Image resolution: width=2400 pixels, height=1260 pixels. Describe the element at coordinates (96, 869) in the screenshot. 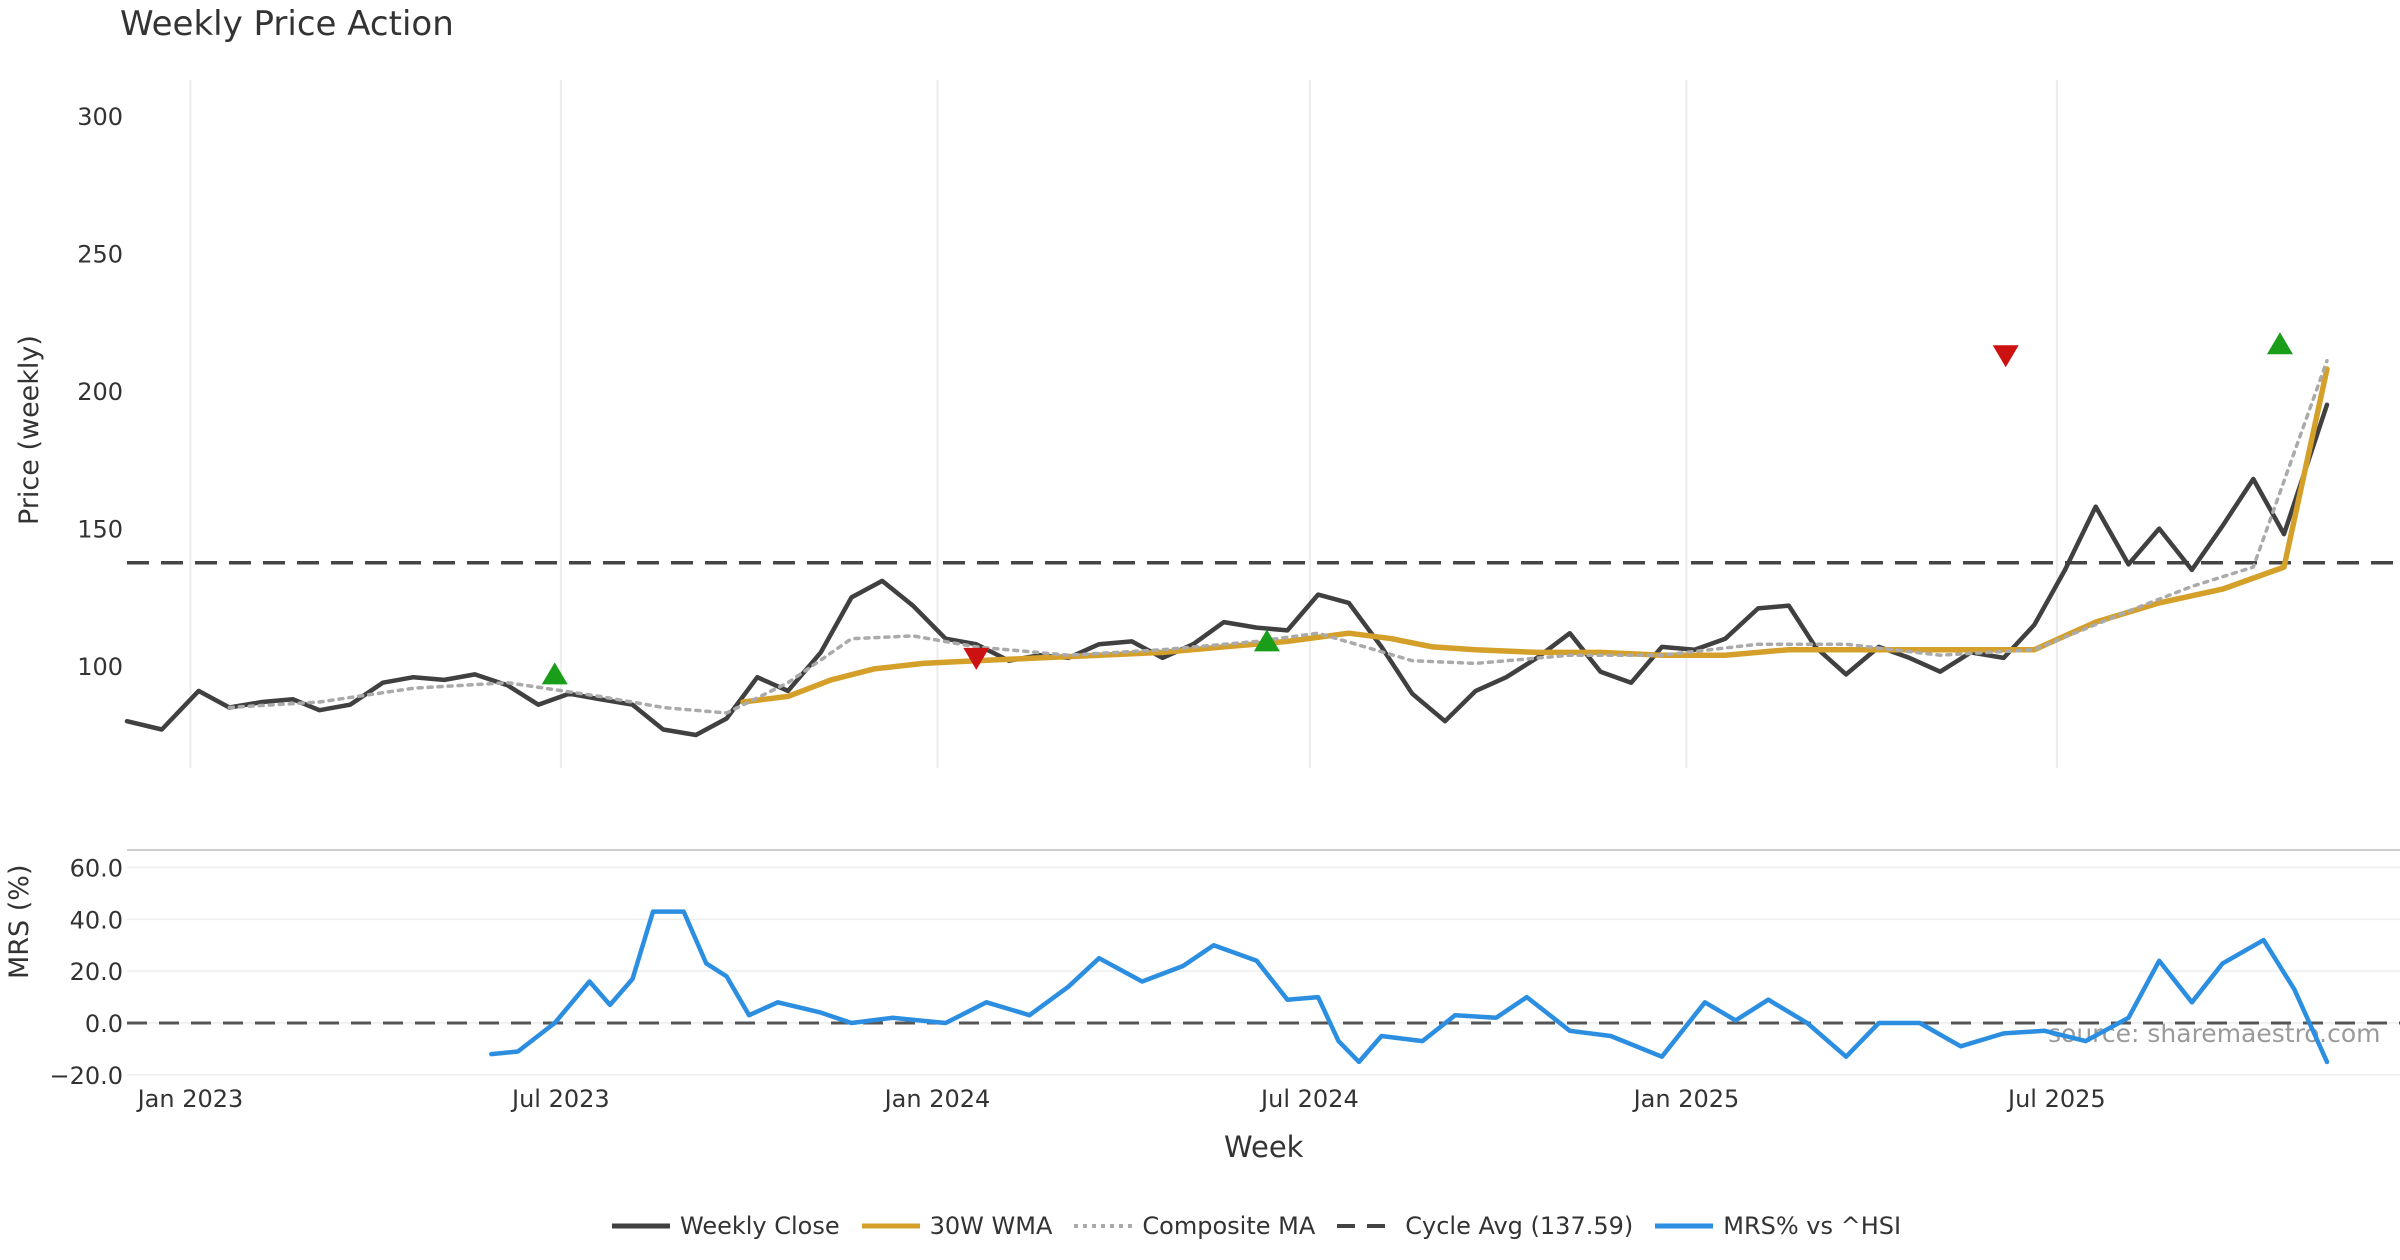

I see `mrs-y-tick-0: 60.0` at that location.